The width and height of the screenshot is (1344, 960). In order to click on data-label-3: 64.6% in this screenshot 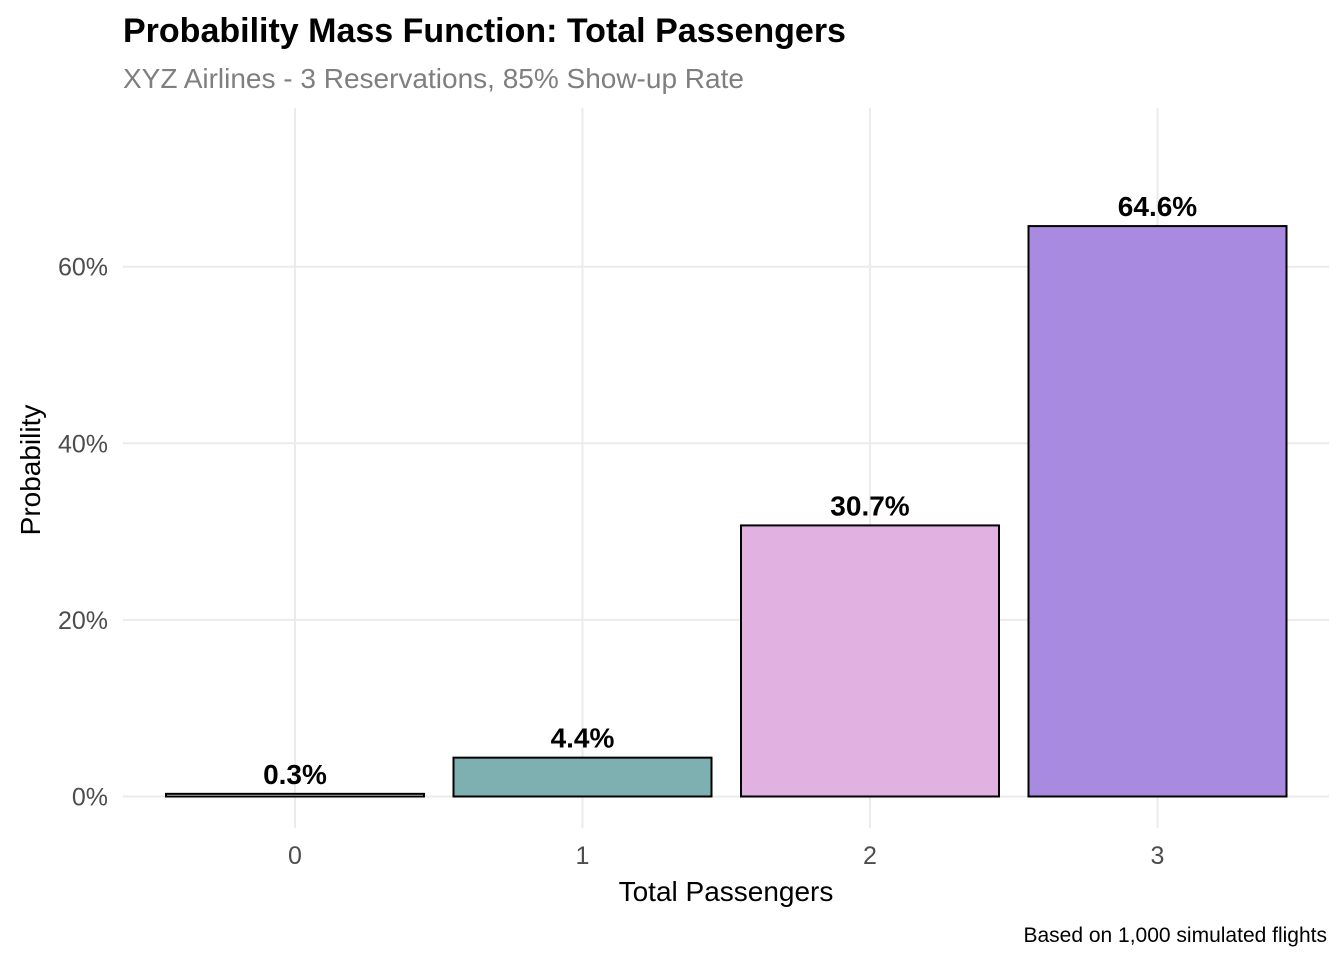, I will do `click(1157, 206)`.